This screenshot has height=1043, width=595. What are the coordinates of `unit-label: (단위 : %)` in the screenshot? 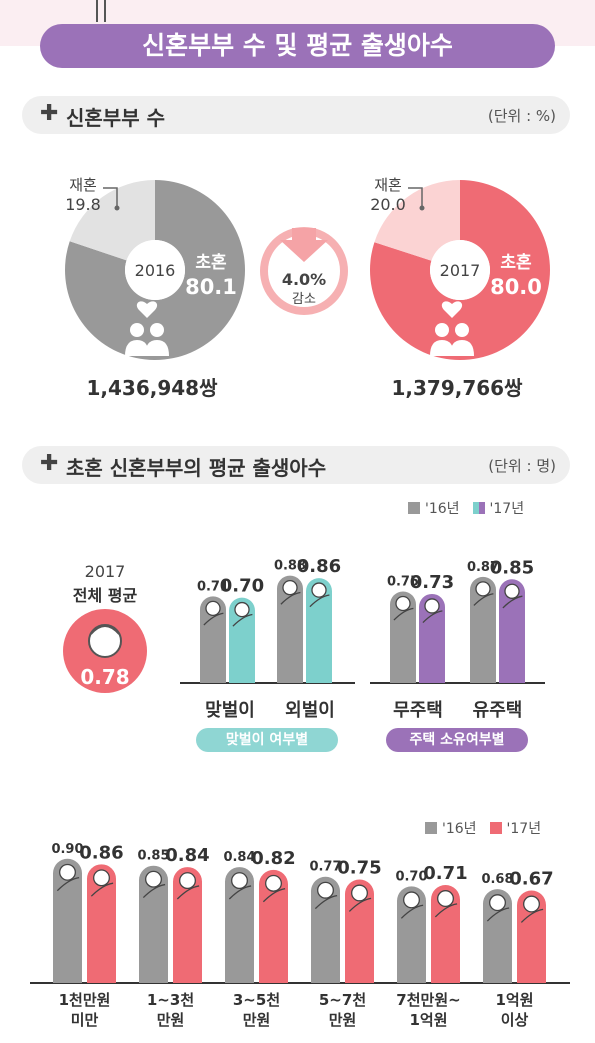 It's located at (521, 116).